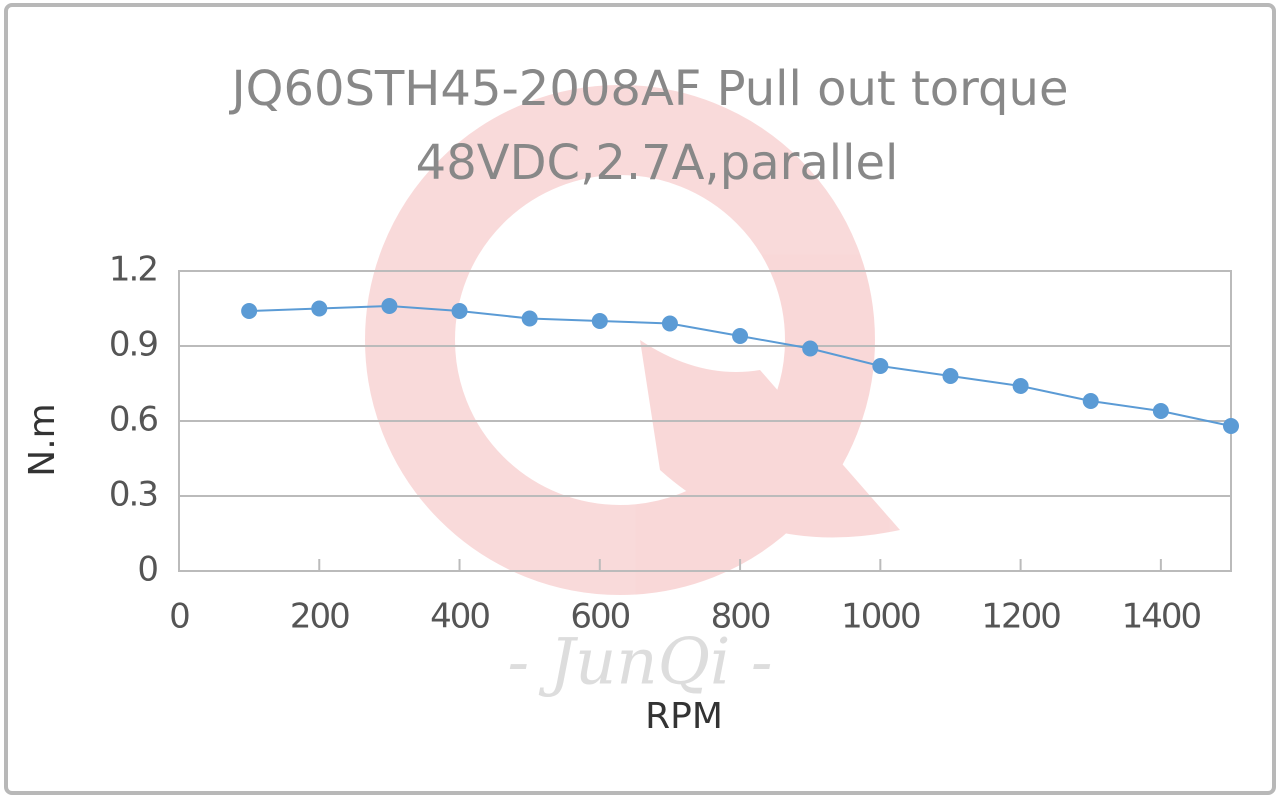 This screenshot has width=1280, height=803. What do you see at coordinates (599, 617) in the screenshot?
I see `x-tick-label: 600` at bounding box center [599, 617].